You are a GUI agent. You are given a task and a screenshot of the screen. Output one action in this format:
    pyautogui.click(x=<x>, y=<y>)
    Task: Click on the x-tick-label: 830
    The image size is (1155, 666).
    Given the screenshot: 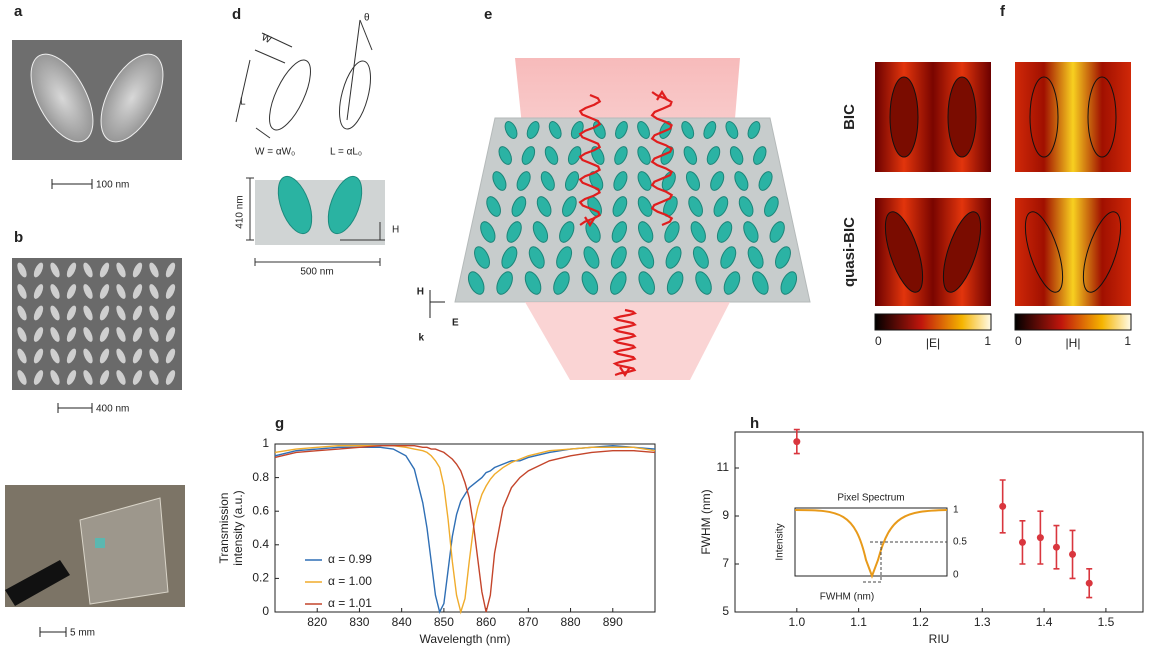 What is the action you would take?
    pyautogui.click(x=359, y=622)
    